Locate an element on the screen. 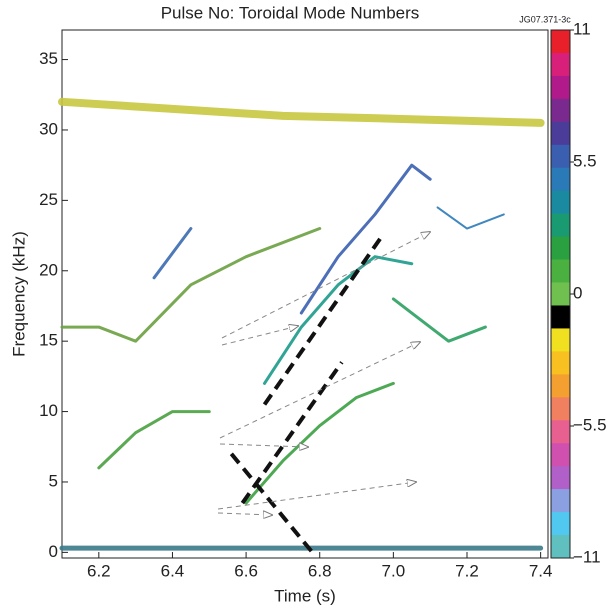 This screenshot has height=612, width=613. colorbar-tick-label: 0 is located at coordinates (577, 292).